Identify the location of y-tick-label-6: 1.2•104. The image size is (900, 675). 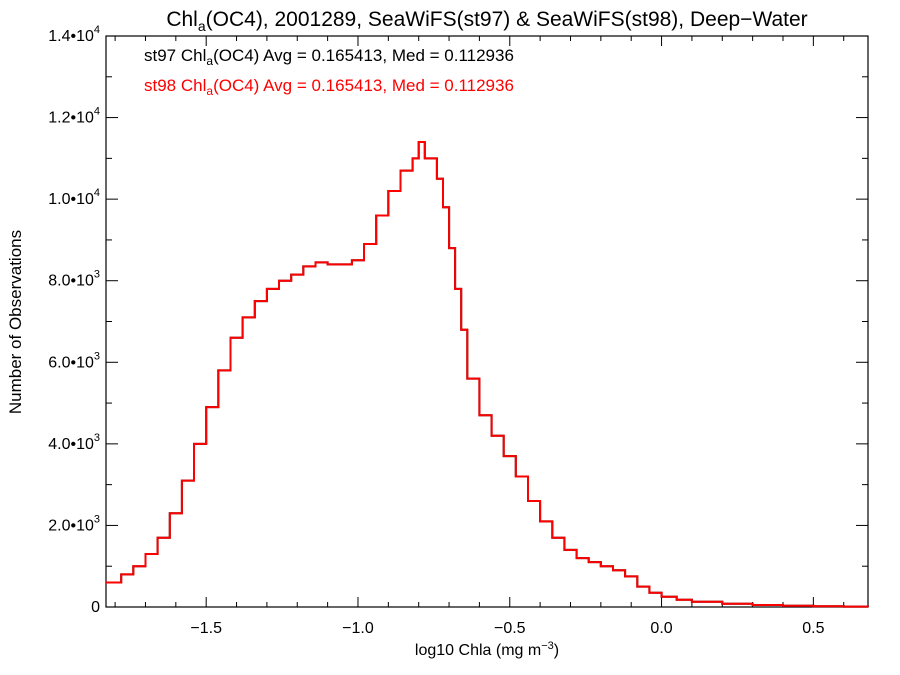
(74, 116).